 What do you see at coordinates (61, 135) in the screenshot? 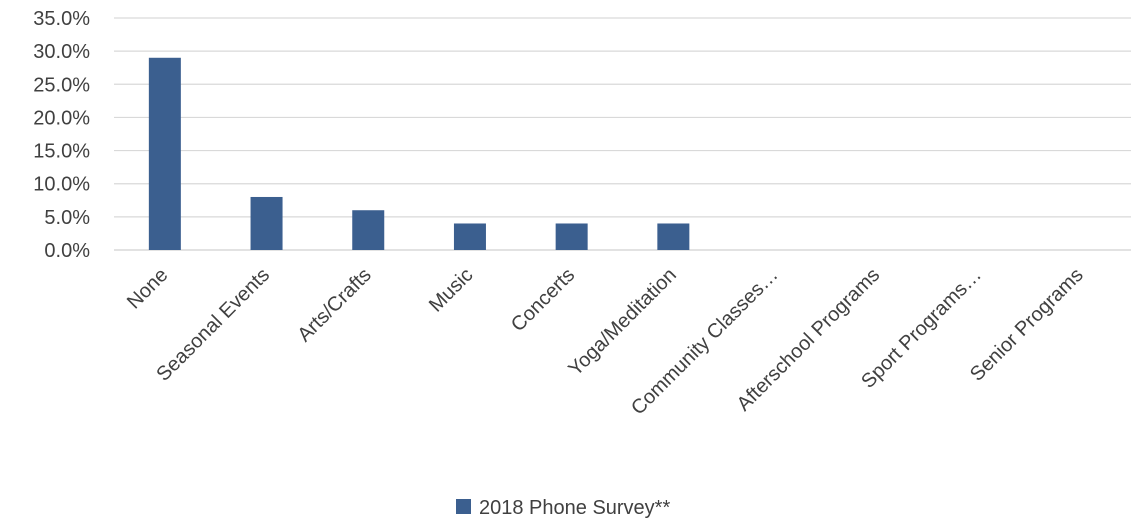
I see `y-axis-tick-labels: 0.0% 5.0% 10.0% 15.0% 20.0% 25.0% 30.0% 35.0%` at bounding box center [61, 135].